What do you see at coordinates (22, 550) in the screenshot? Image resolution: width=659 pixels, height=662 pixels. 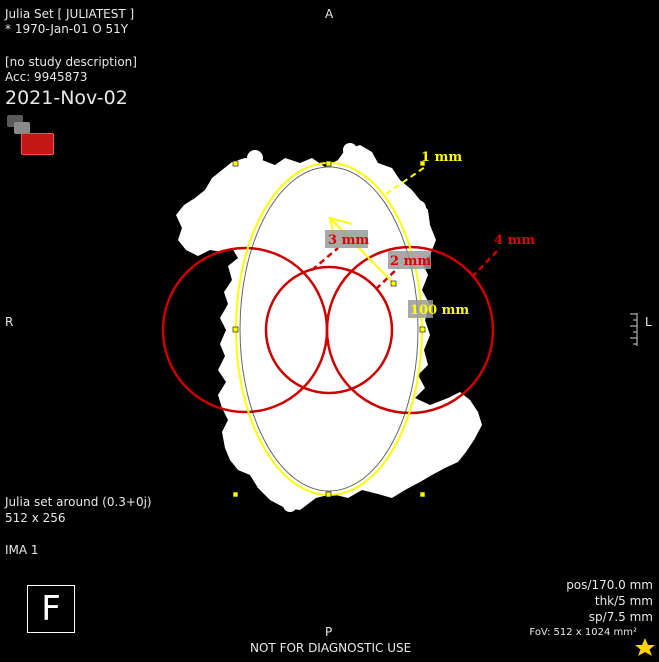 I see `image-label: IMA 1` at bounding box center [22, 550].